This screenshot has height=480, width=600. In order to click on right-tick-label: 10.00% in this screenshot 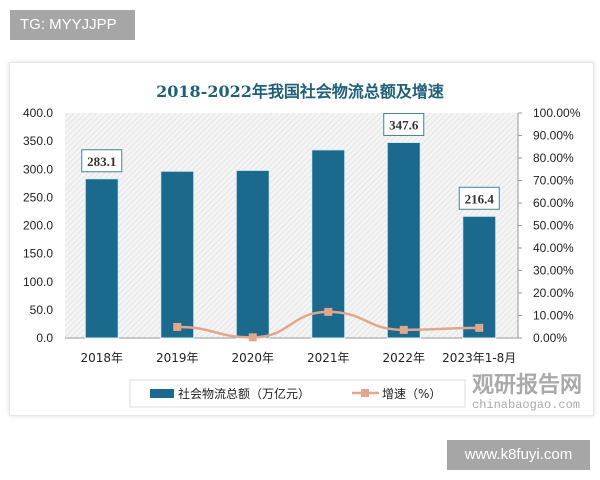, I will do `click(553, 316)`.